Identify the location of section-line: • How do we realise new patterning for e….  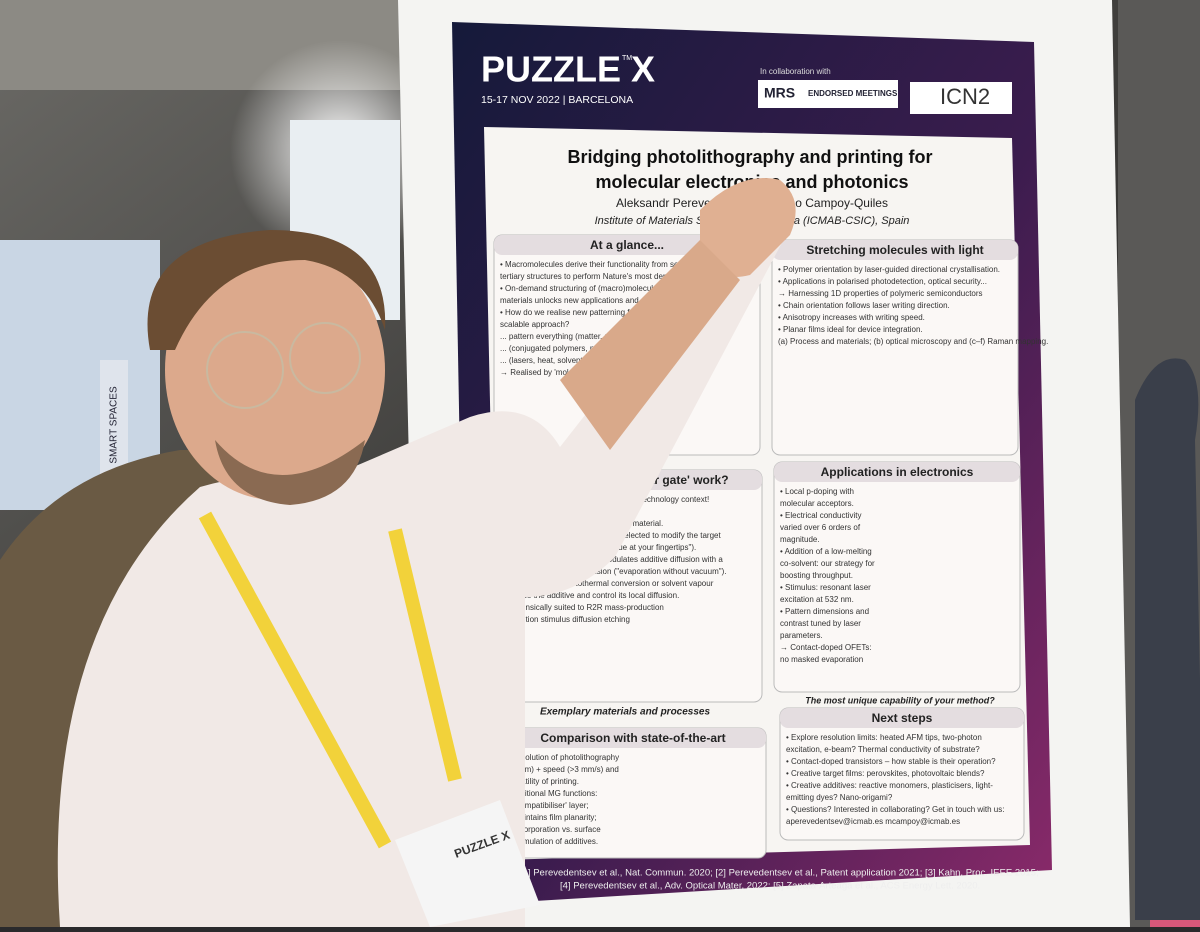
(609, 312).